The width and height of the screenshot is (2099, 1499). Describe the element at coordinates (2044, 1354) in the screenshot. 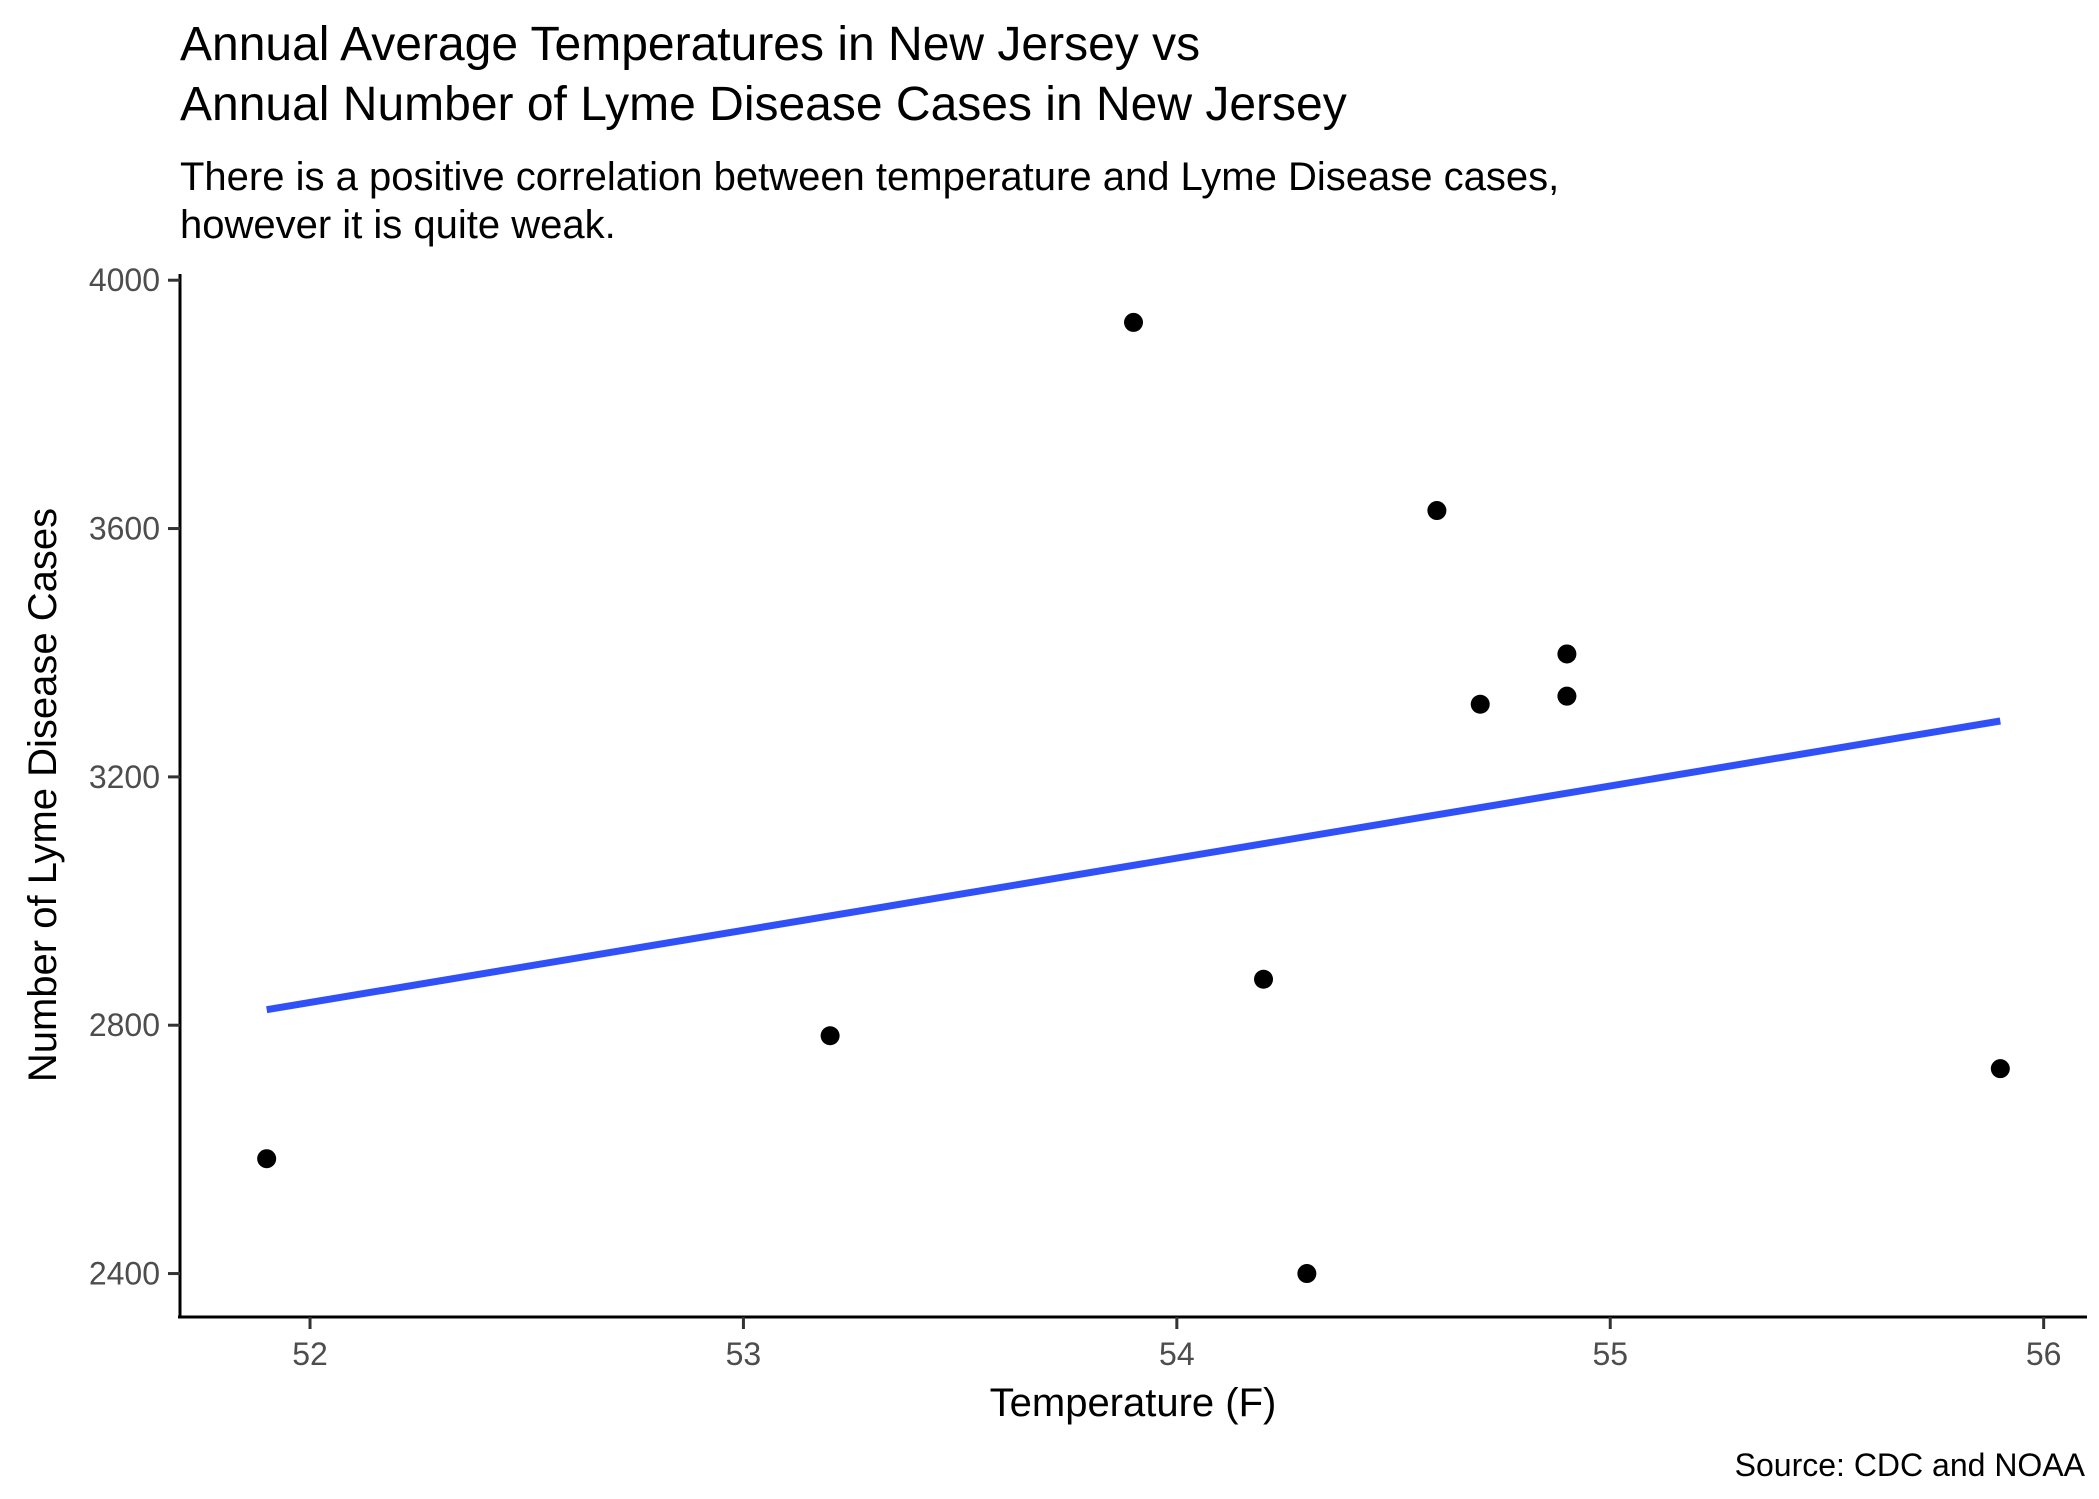

I see `x-tick-label-56: 56` at that location.